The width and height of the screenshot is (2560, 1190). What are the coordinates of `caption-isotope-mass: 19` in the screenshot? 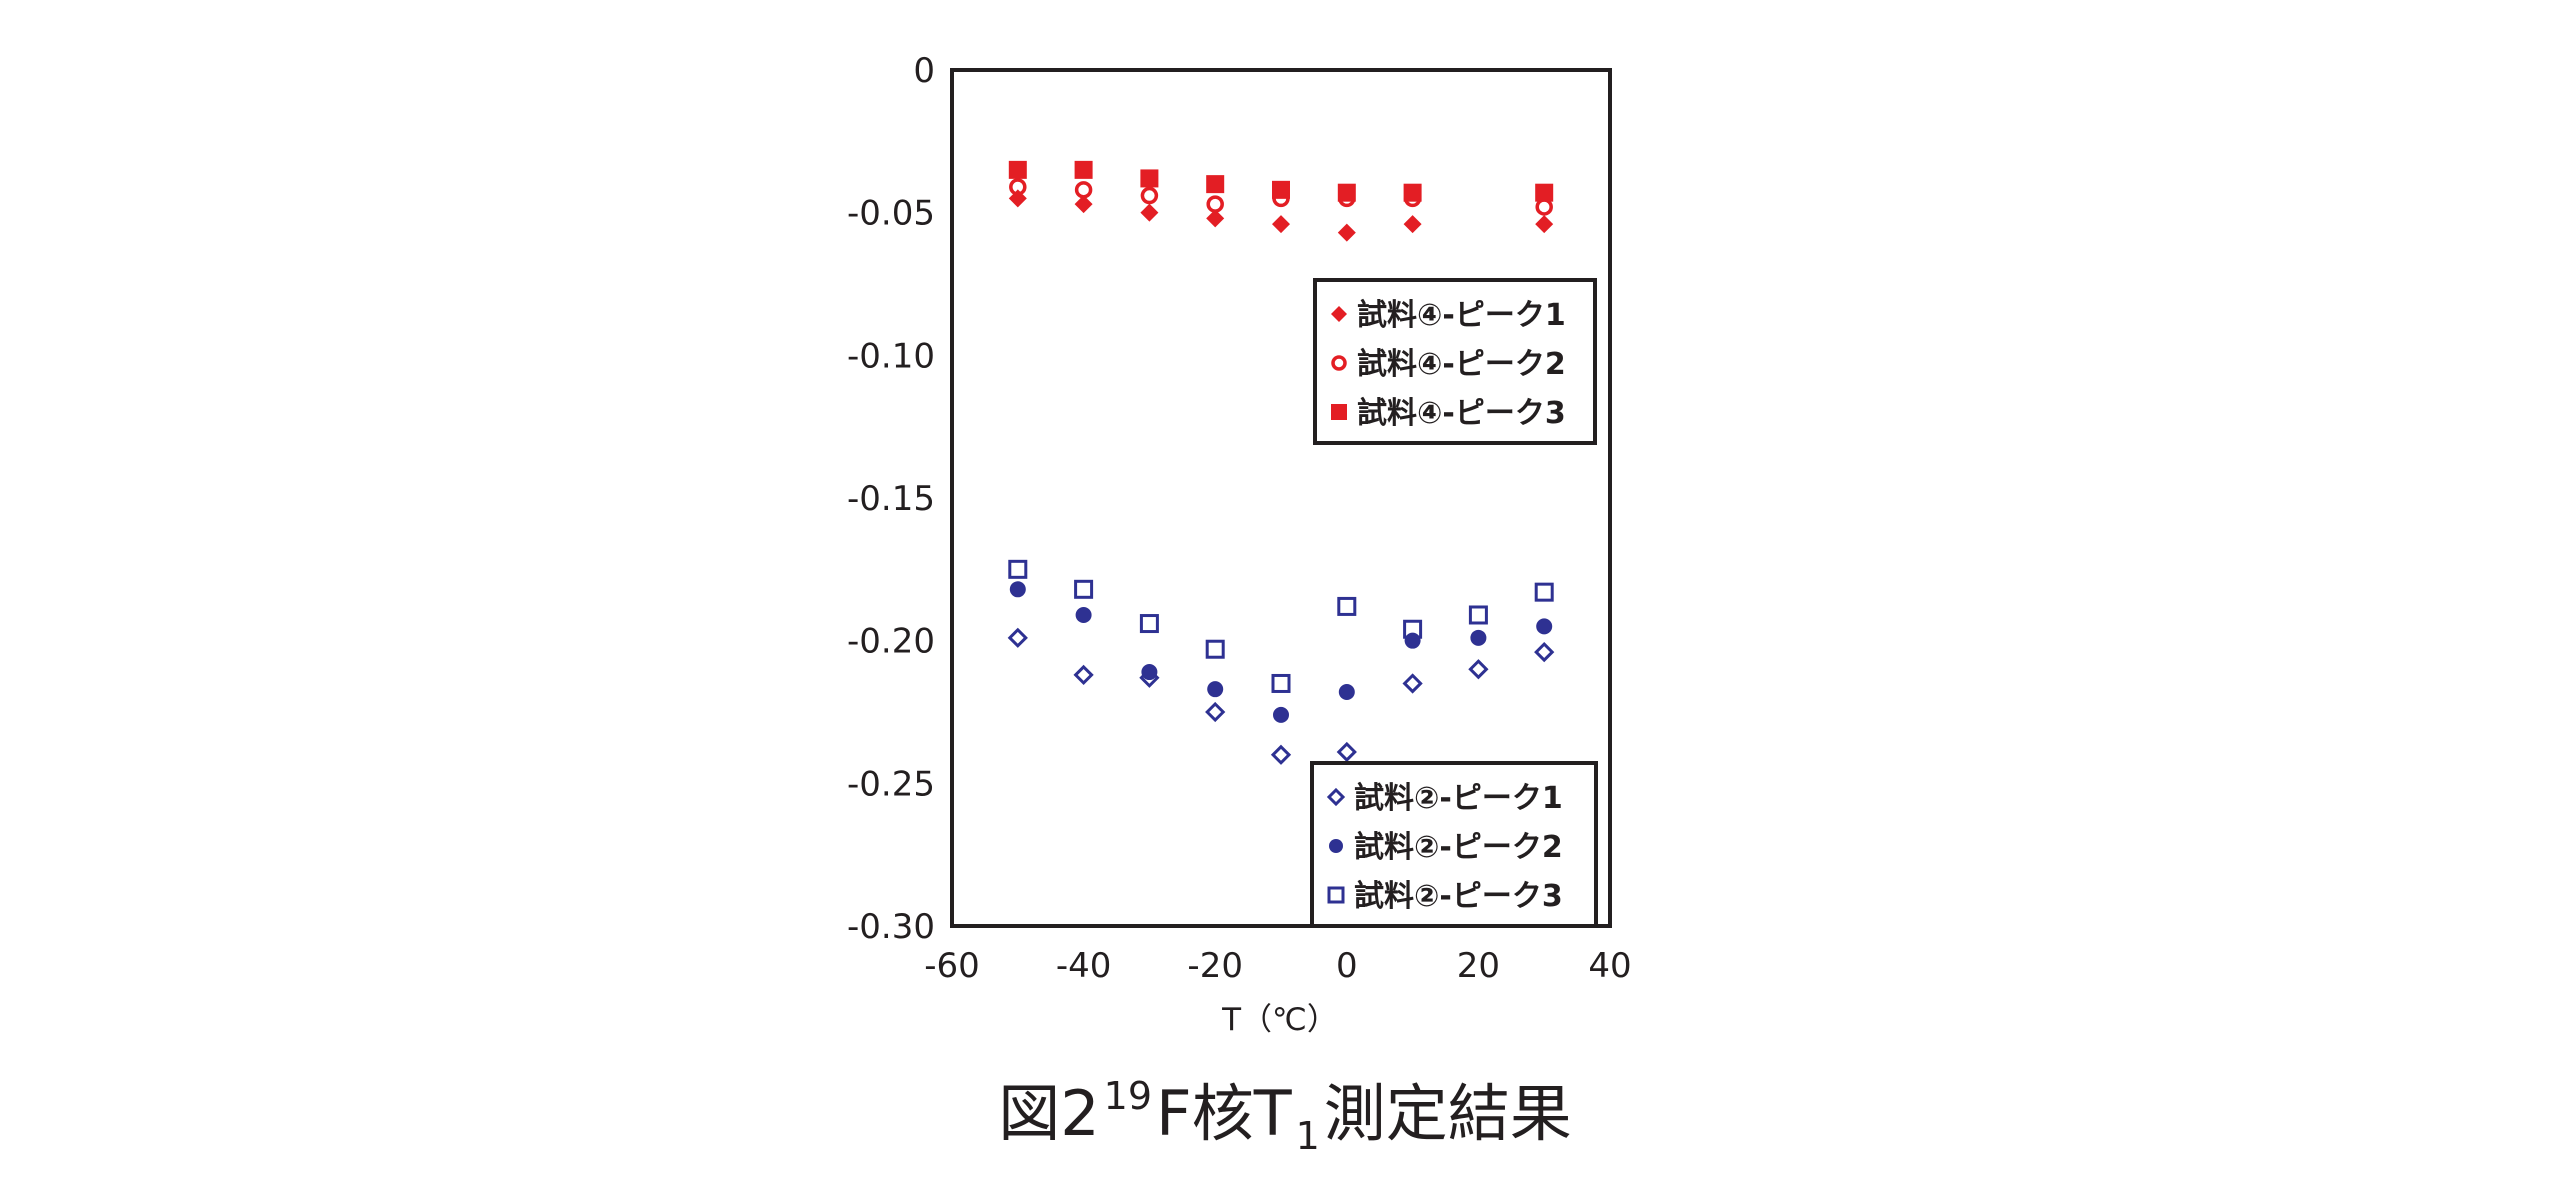 It's located at (1128, 1096).